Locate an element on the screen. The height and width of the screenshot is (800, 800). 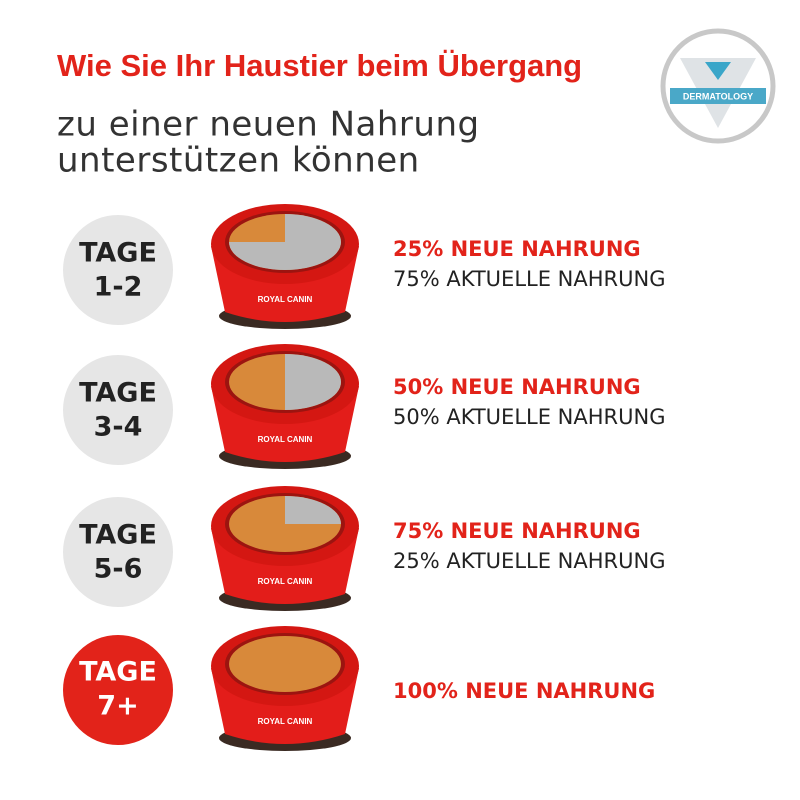
badge-text: DERMATOLOGY is located at coordinates (718, 96).